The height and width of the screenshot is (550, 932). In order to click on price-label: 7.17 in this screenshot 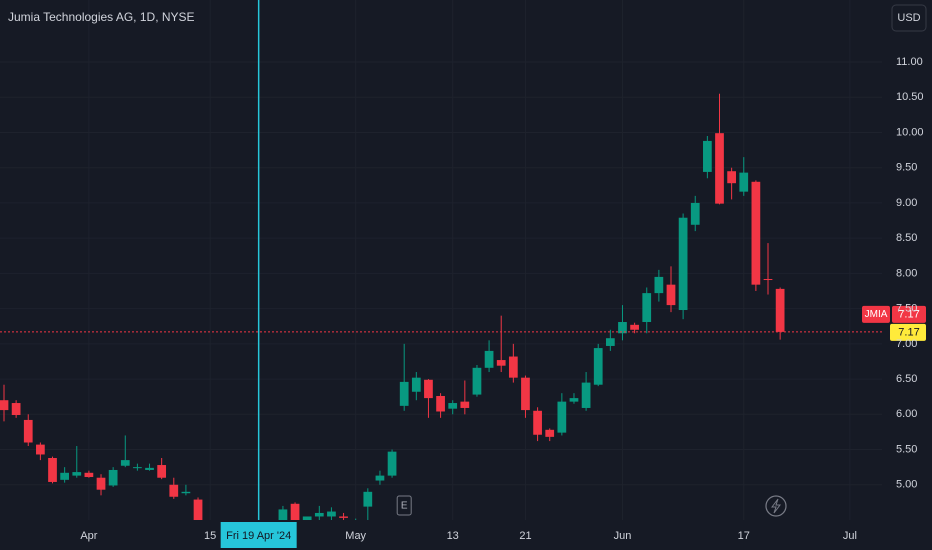, I will do `click(908, 314)`.